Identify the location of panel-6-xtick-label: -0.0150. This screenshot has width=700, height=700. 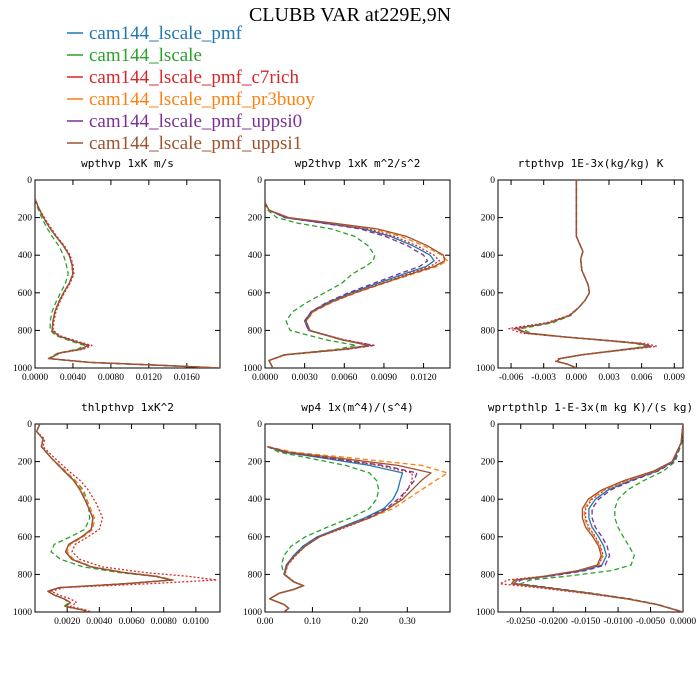
(586, 622).